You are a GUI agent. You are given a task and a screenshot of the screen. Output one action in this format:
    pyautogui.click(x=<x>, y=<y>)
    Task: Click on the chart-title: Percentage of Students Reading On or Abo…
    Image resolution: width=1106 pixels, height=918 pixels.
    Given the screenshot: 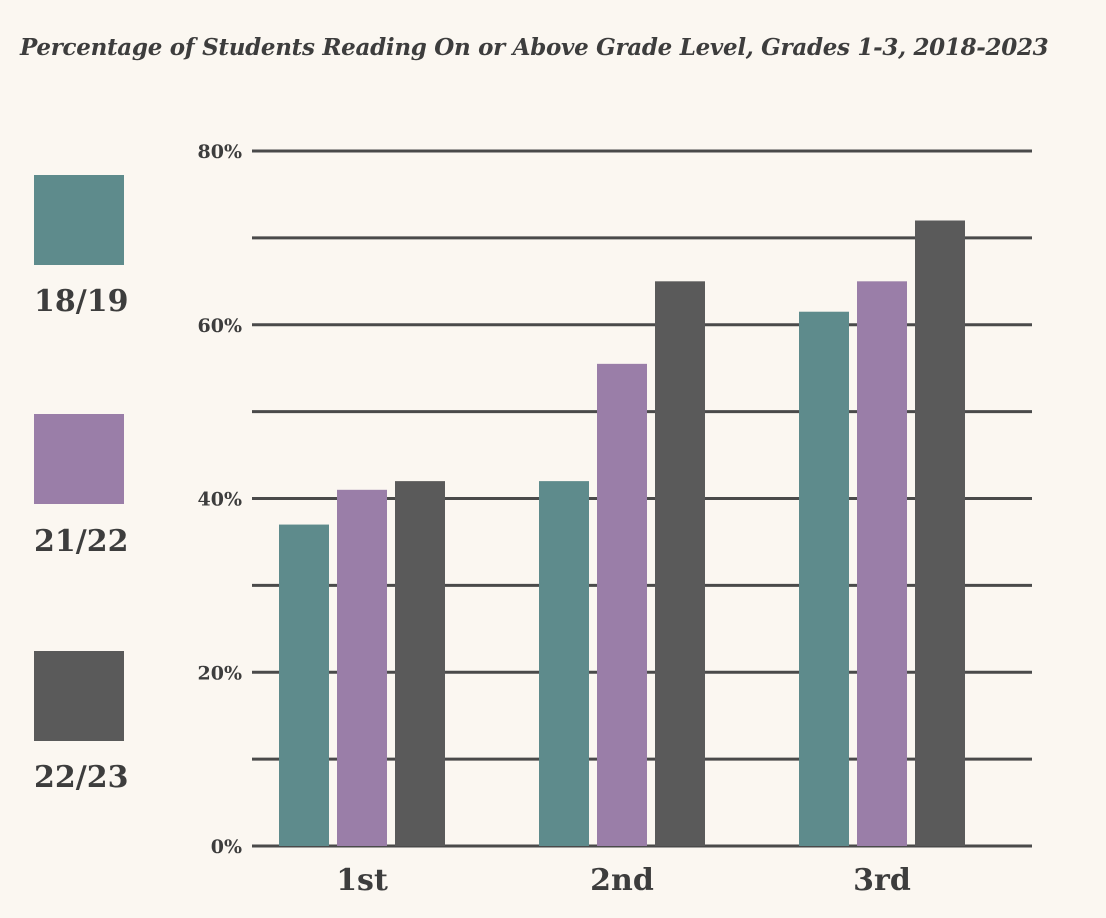 What is the action you would take?
    pyautogui.click(x=534, y=47)
    